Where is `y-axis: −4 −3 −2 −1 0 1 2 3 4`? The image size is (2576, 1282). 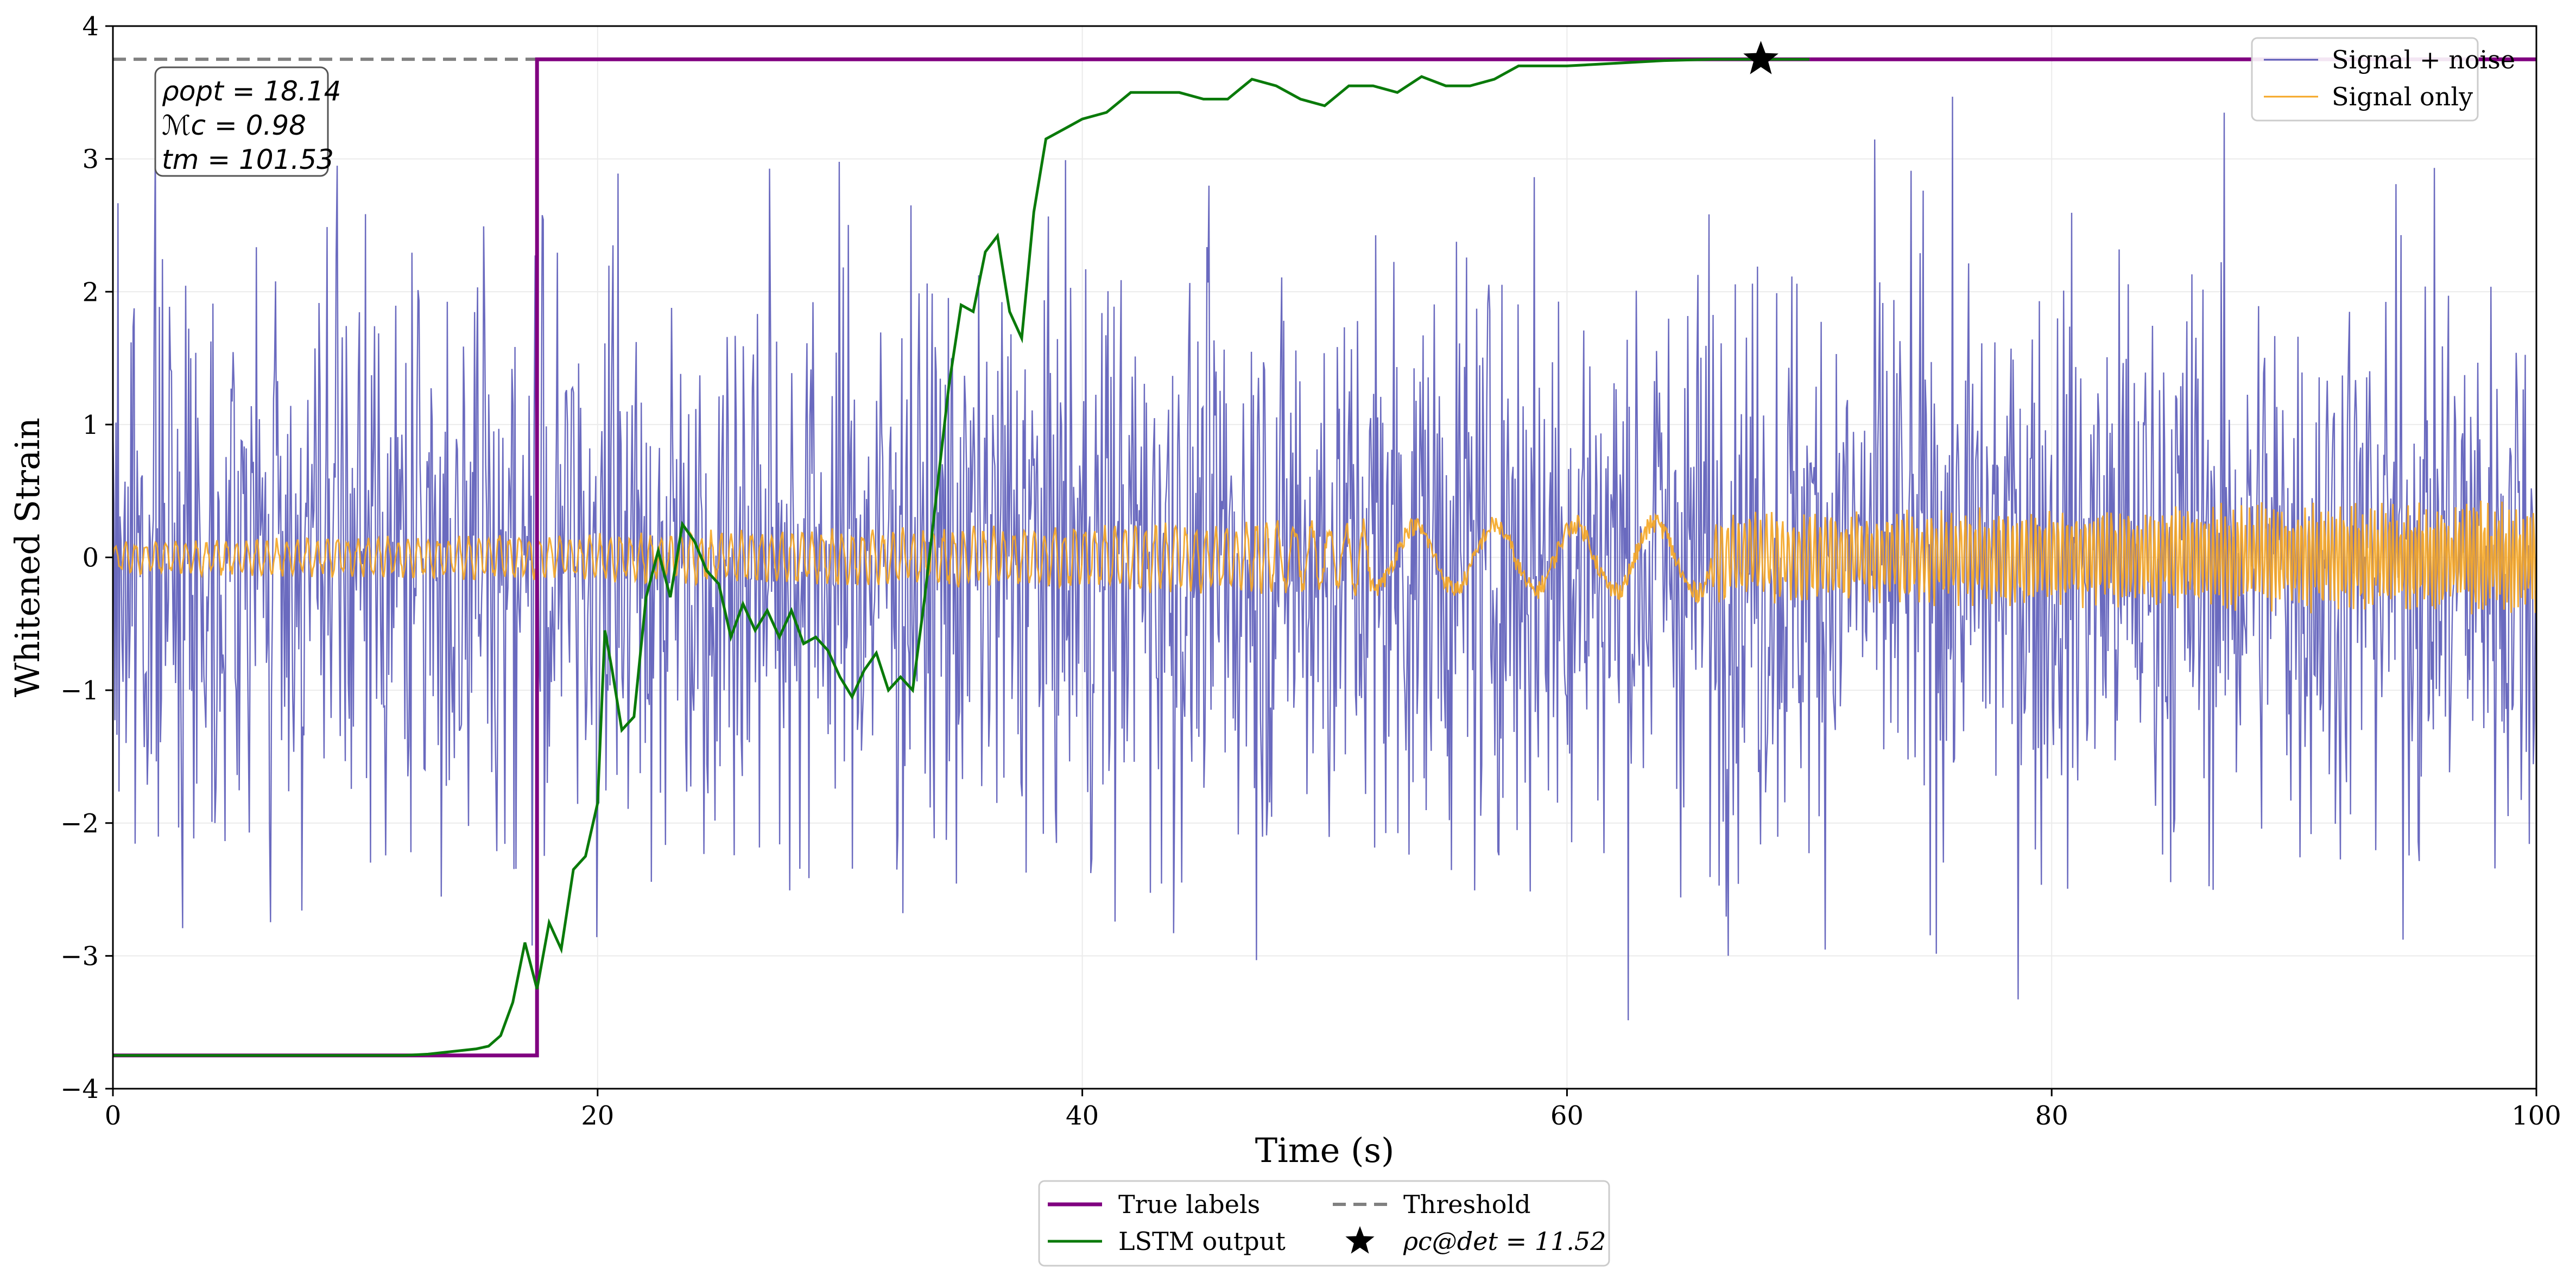
y-axis: −4 −3 −2 −1 0 1 2 3 4 is located at coordinates (86, 557).